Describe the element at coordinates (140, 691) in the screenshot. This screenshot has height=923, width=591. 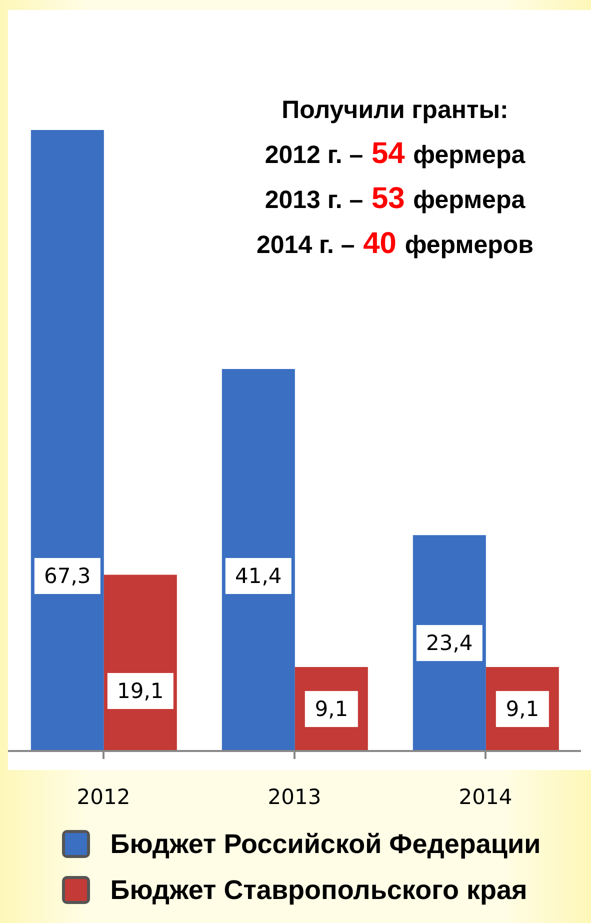
I see `data-label: 19,1` at that location.